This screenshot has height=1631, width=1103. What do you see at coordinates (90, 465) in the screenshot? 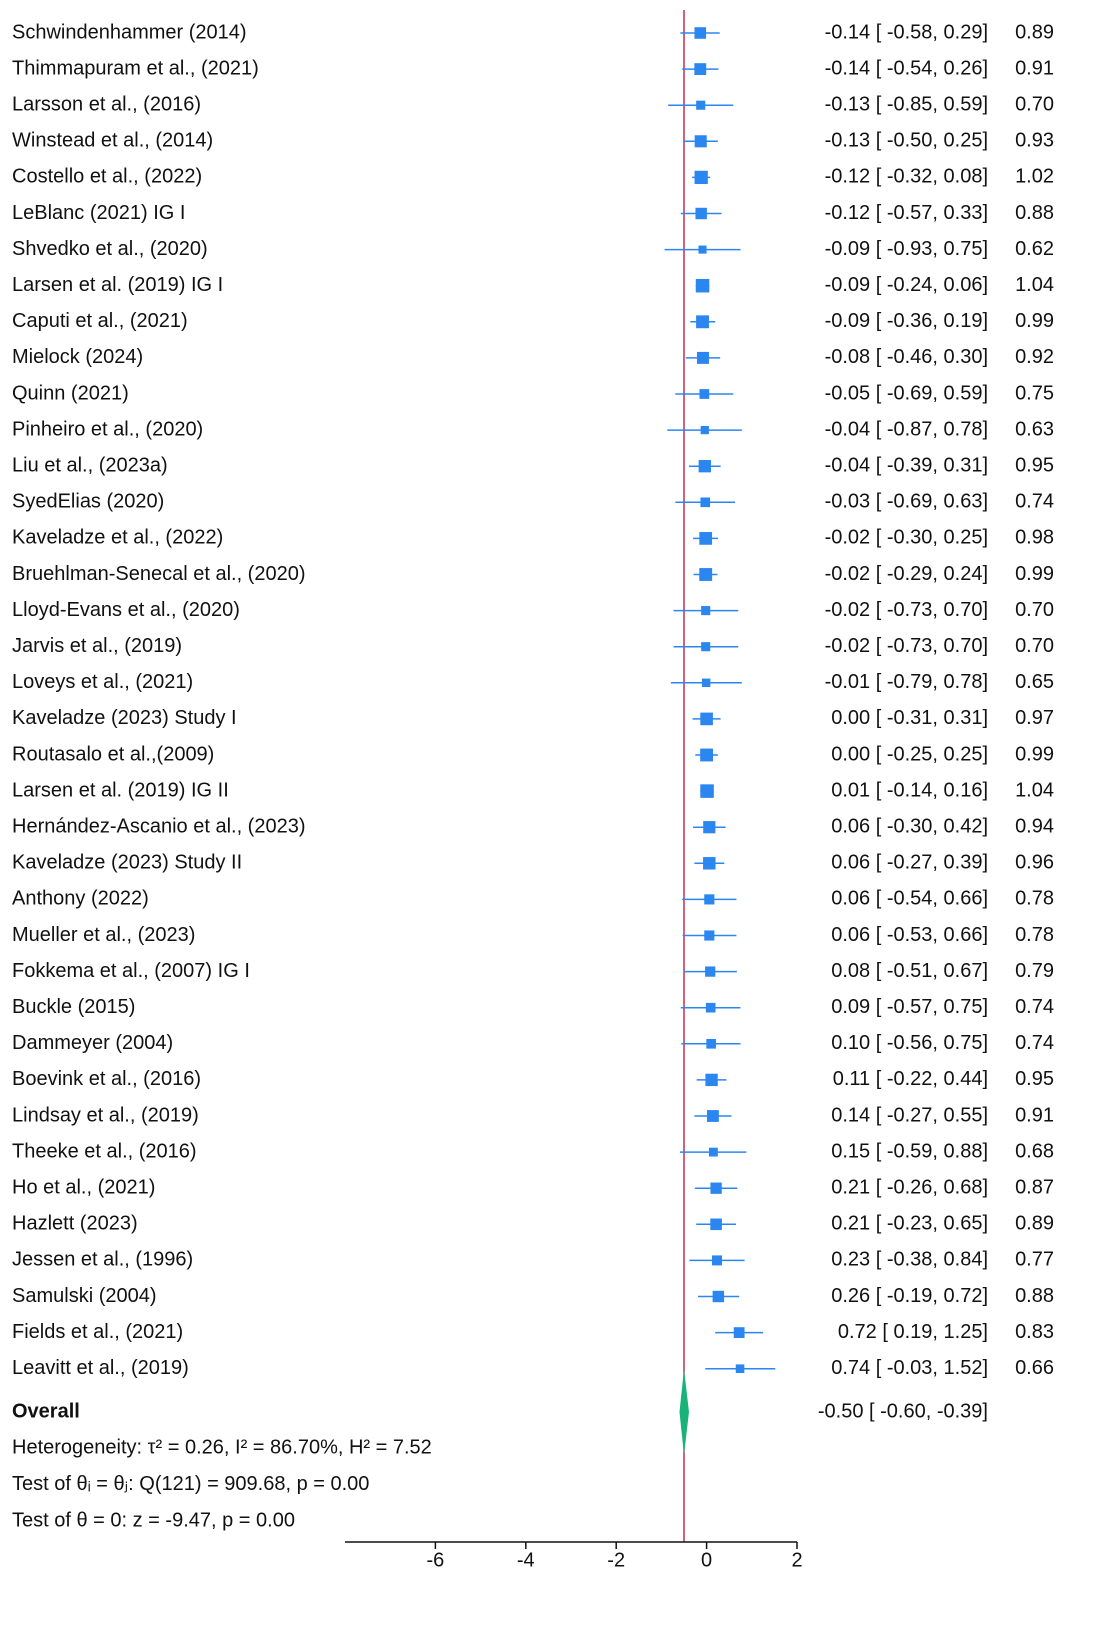
I see `study-name: Liu et al., (2023a)` at bounding box center [90, 465].